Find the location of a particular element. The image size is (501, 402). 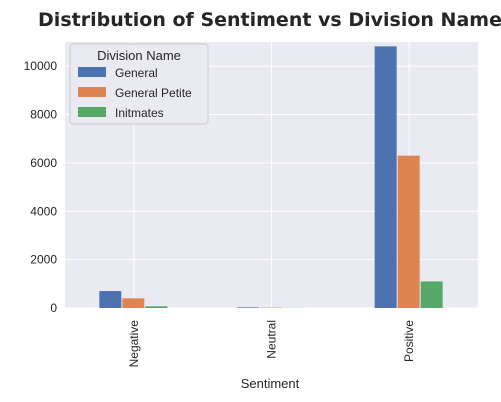

x-axis-label: Sentiment is located at coordinates (270, 383).